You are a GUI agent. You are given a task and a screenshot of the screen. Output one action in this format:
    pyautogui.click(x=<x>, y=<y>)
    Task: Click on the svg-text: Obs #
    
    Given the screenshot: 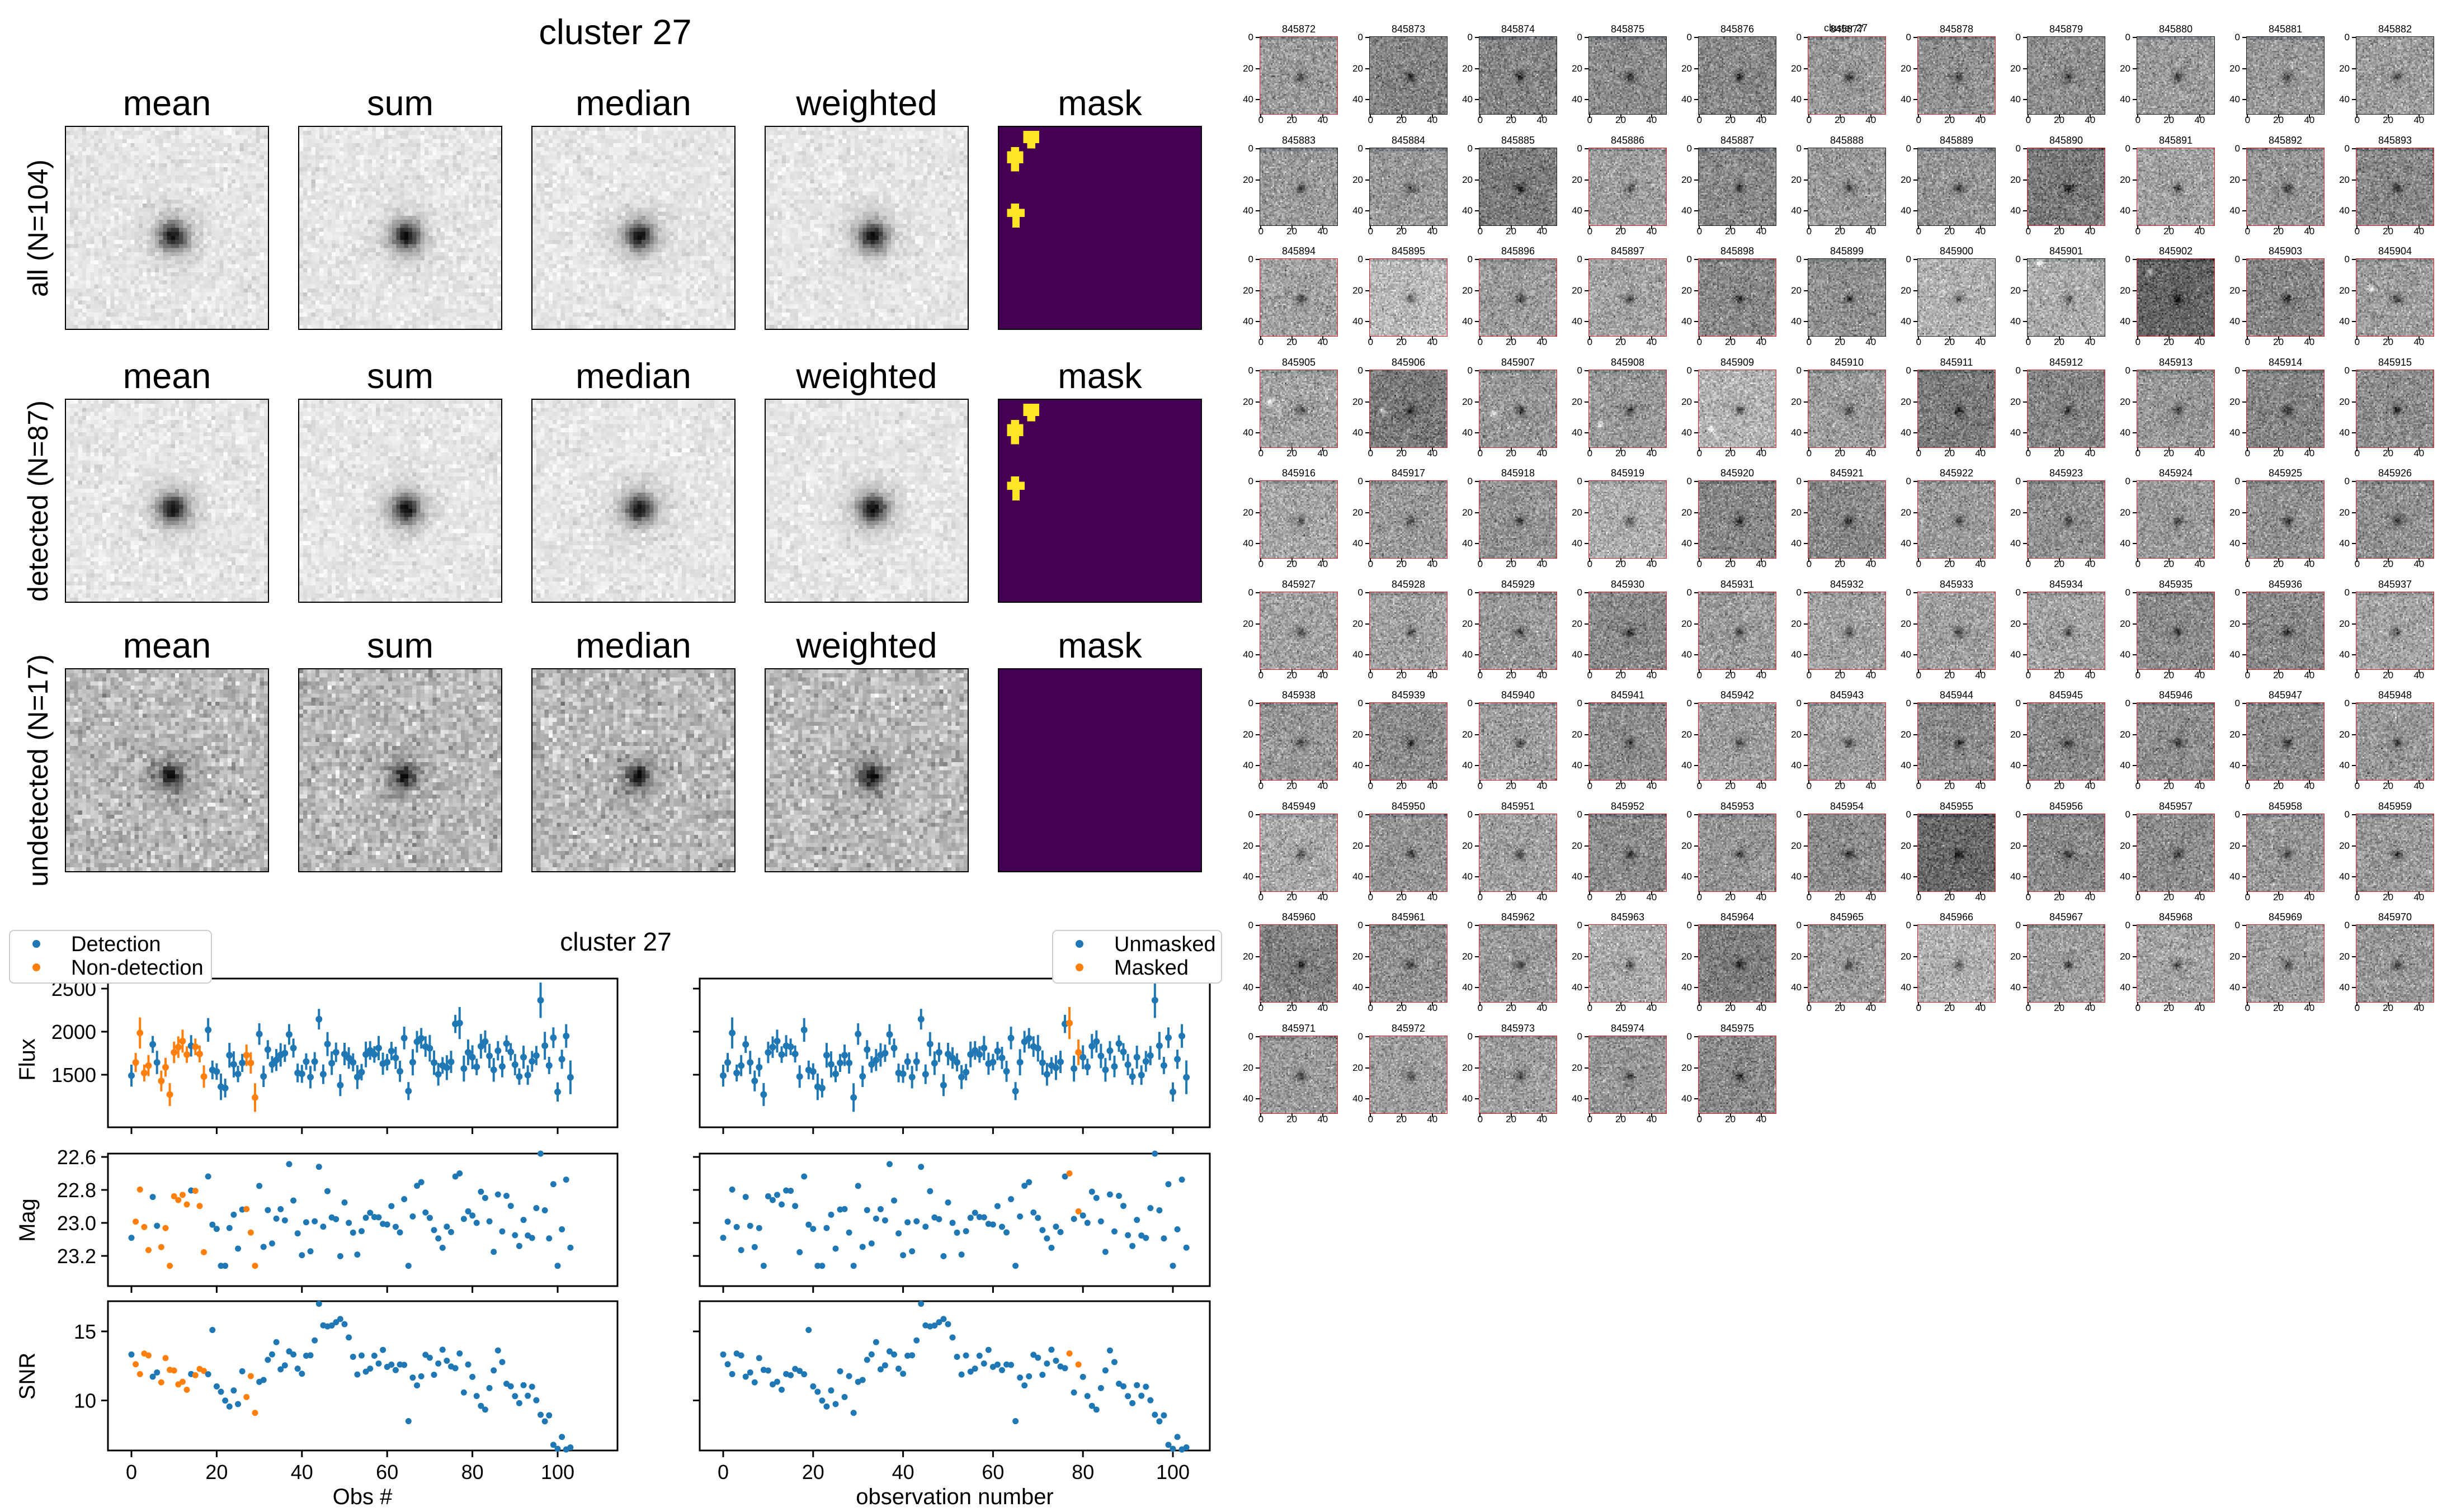 What is the action you would take?
    pyautogui.click(x=363, y=1497)
    